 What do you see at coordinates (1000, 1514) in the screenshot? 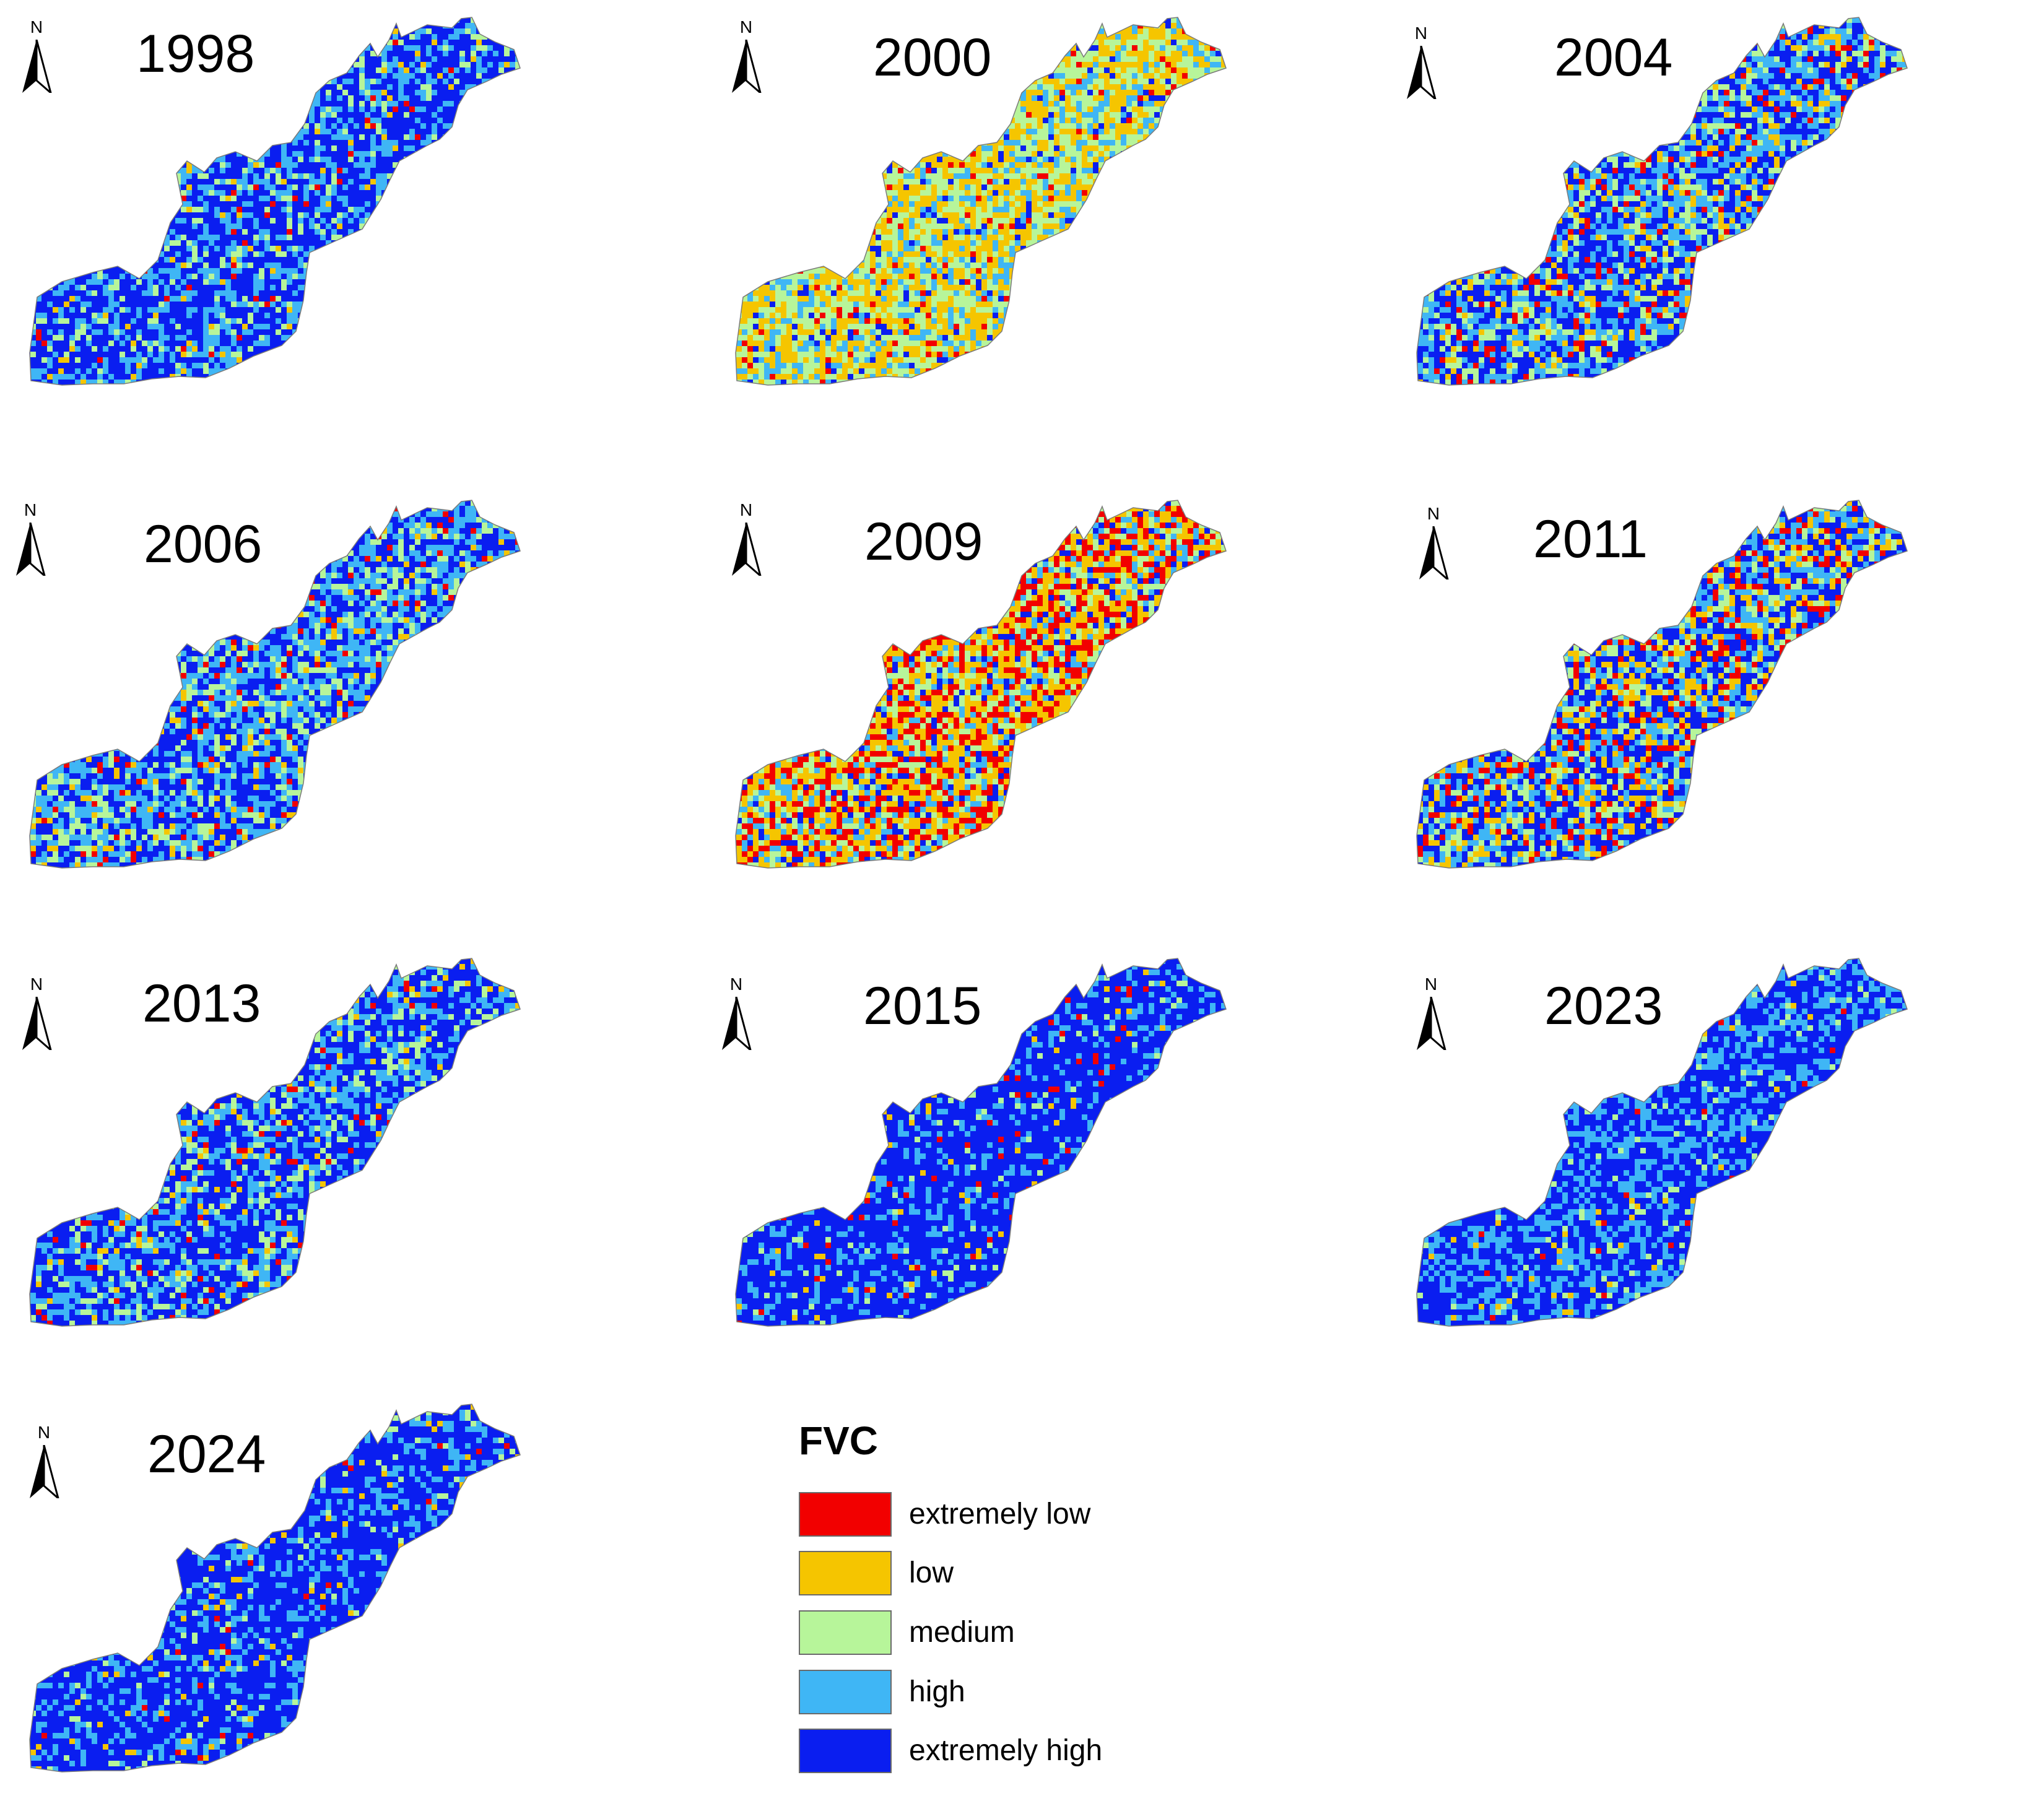
I see `legend-label: extremely low` at bounding box center [1000, 1514].